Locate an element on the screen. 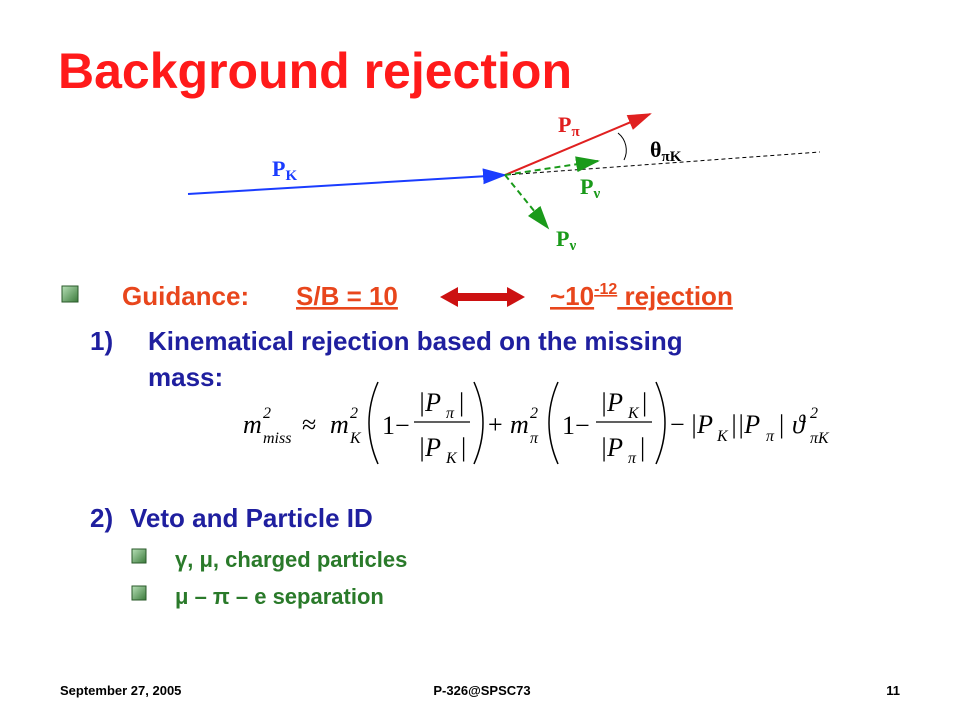  page-number: 11 is located at coordinates (893, 690).